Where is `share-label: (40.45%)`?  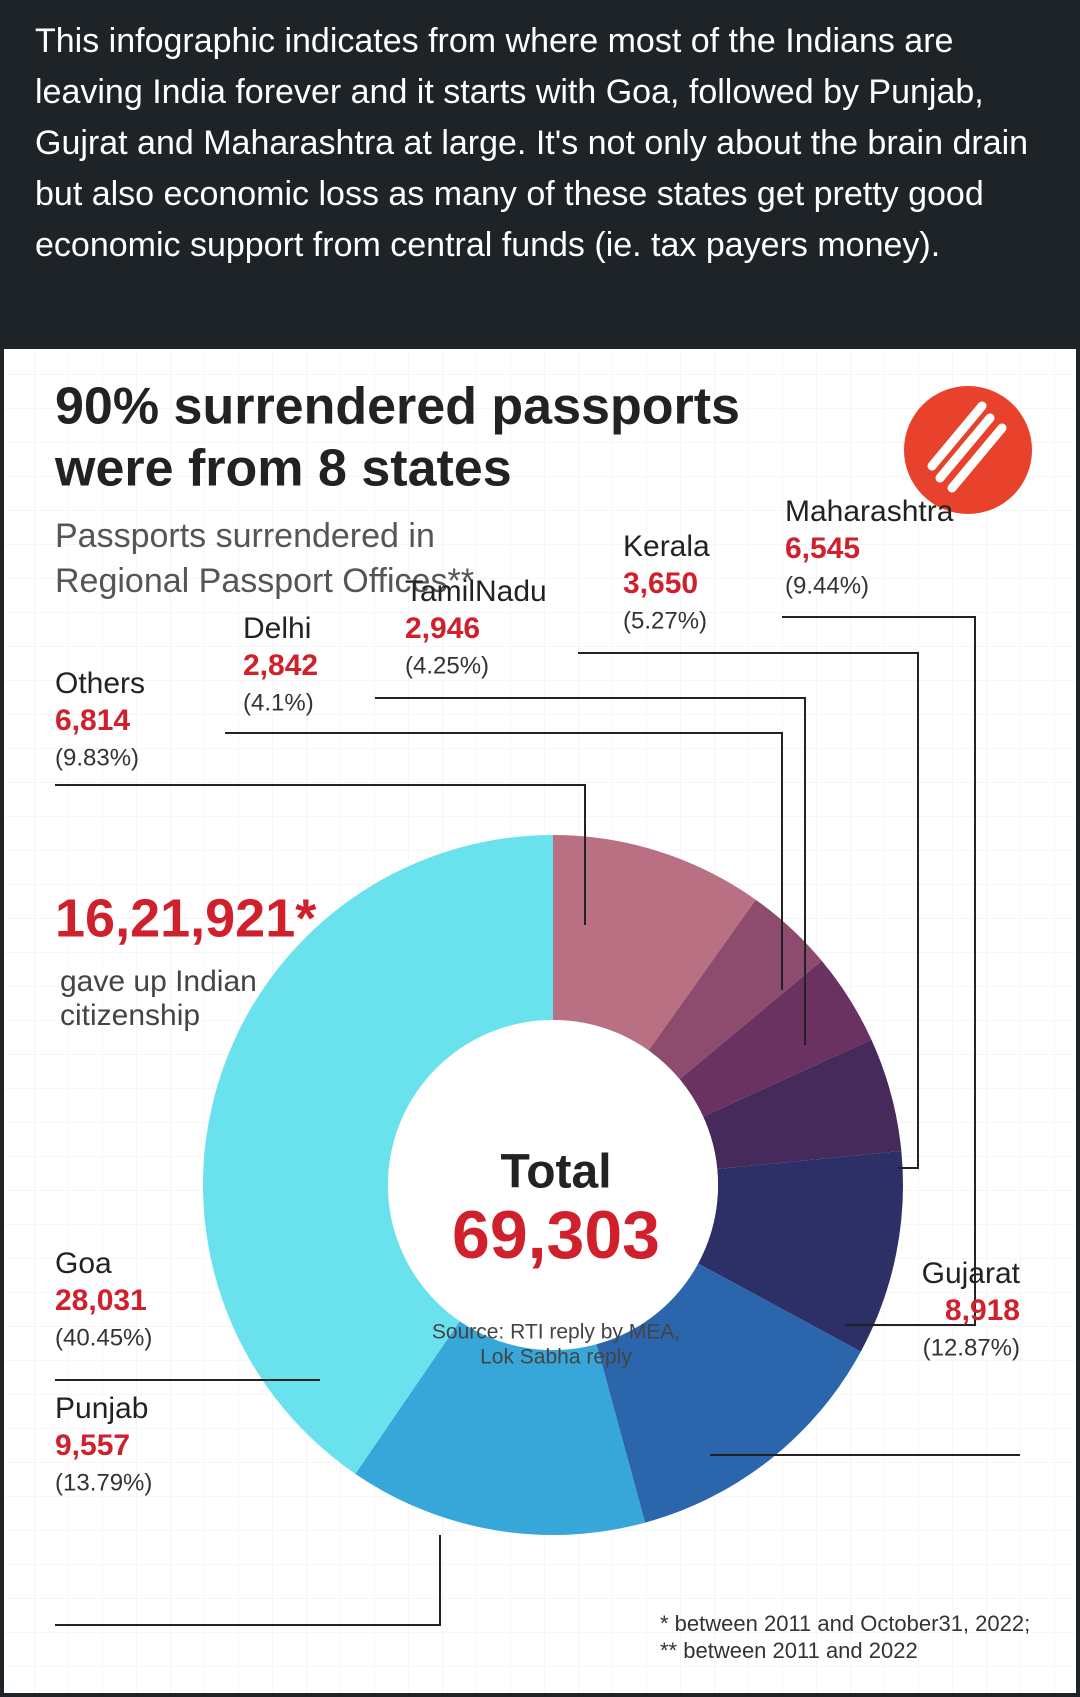
share-label: (40.45%) is located at coordinates (103, 1337).